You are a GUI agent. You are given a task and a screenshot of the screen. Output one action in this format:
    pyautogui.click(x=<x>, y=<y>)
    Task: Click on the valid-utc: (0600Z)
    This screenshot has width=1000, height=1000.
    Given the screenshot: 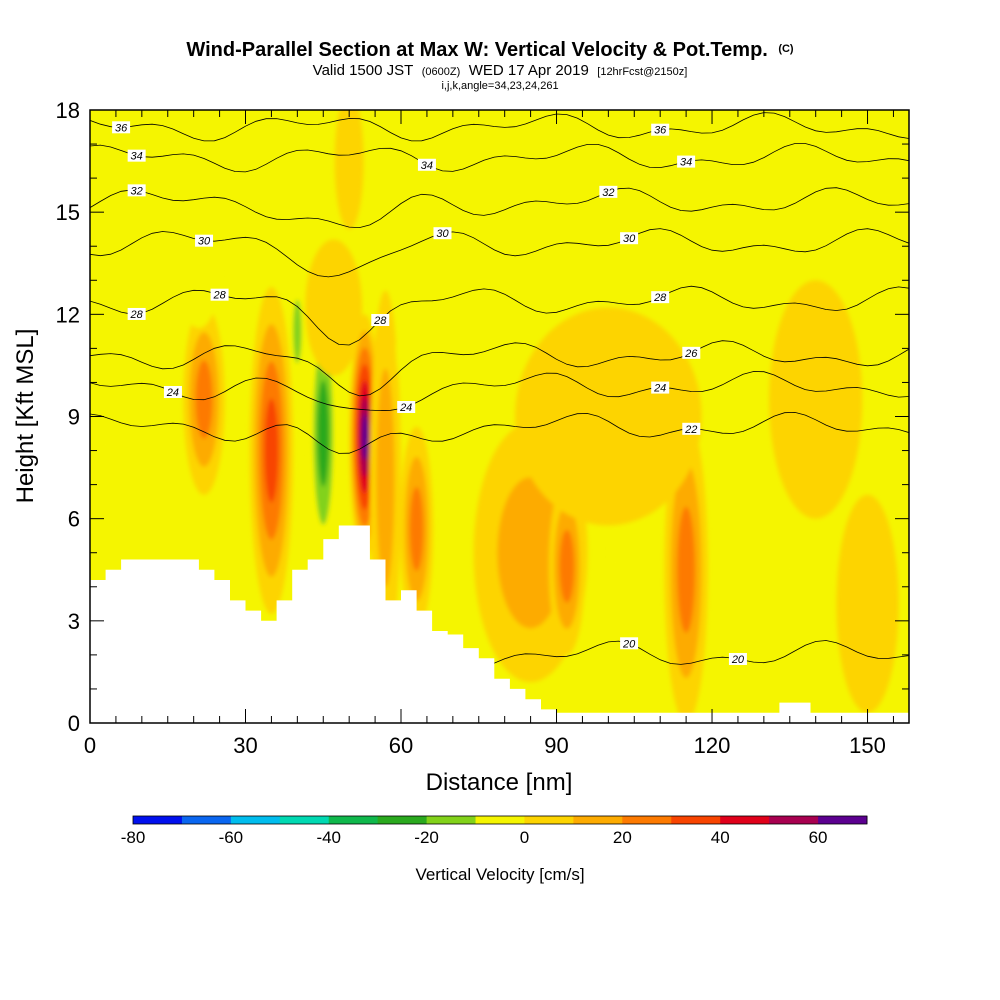 What is the action you would take?
    pyautogui.click(x=441, y=72)
    